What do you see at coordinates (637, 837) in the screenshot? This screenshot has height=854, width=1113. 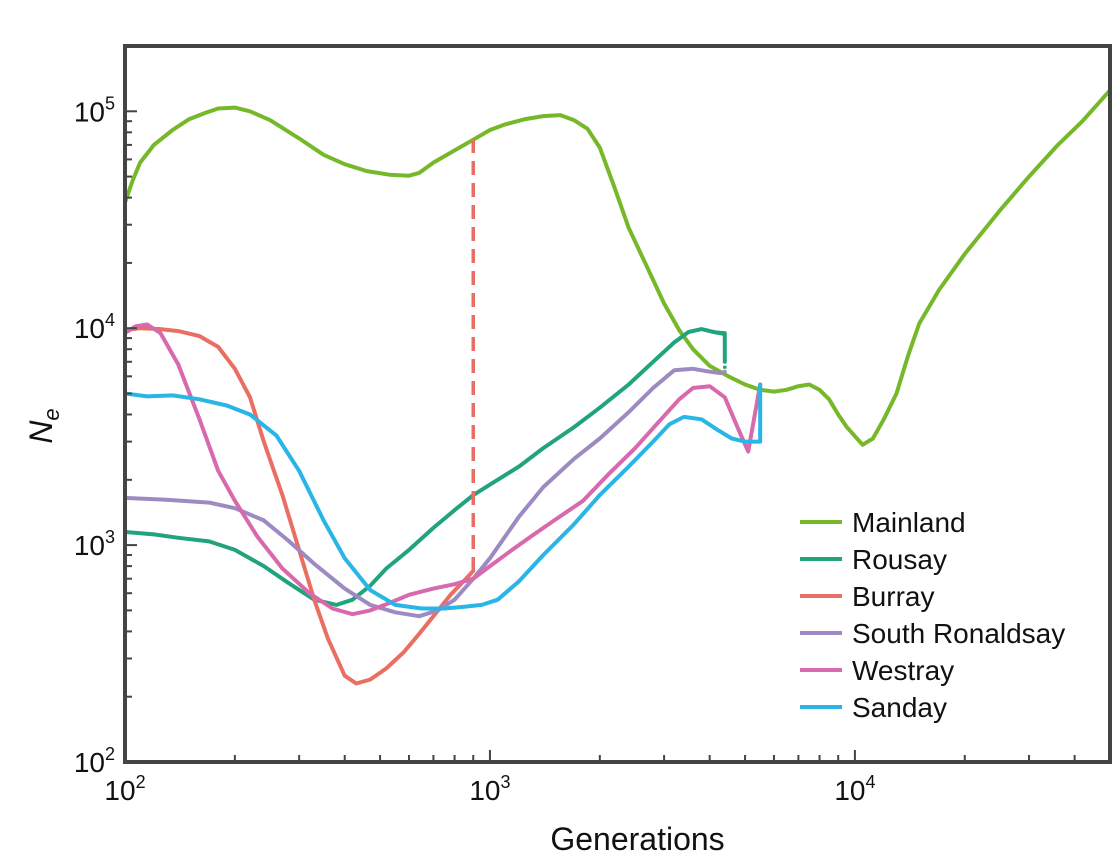 I see `x-axis-title: Generations` at bounding box center [637, 837].